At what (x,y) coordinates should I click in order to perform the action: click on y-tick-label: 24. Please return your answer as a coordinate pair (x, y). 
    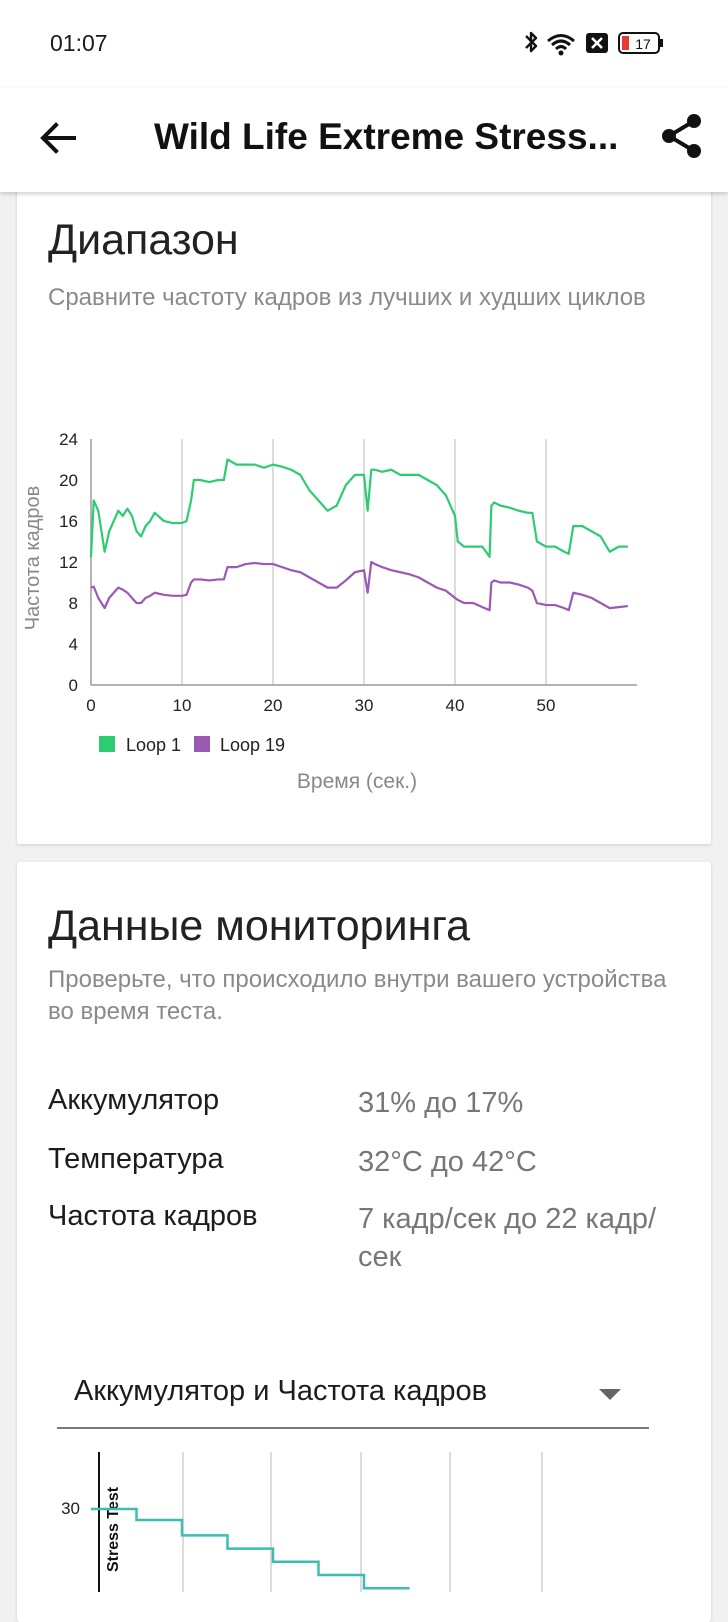
    Looking at the image, I should click on (68, 439).